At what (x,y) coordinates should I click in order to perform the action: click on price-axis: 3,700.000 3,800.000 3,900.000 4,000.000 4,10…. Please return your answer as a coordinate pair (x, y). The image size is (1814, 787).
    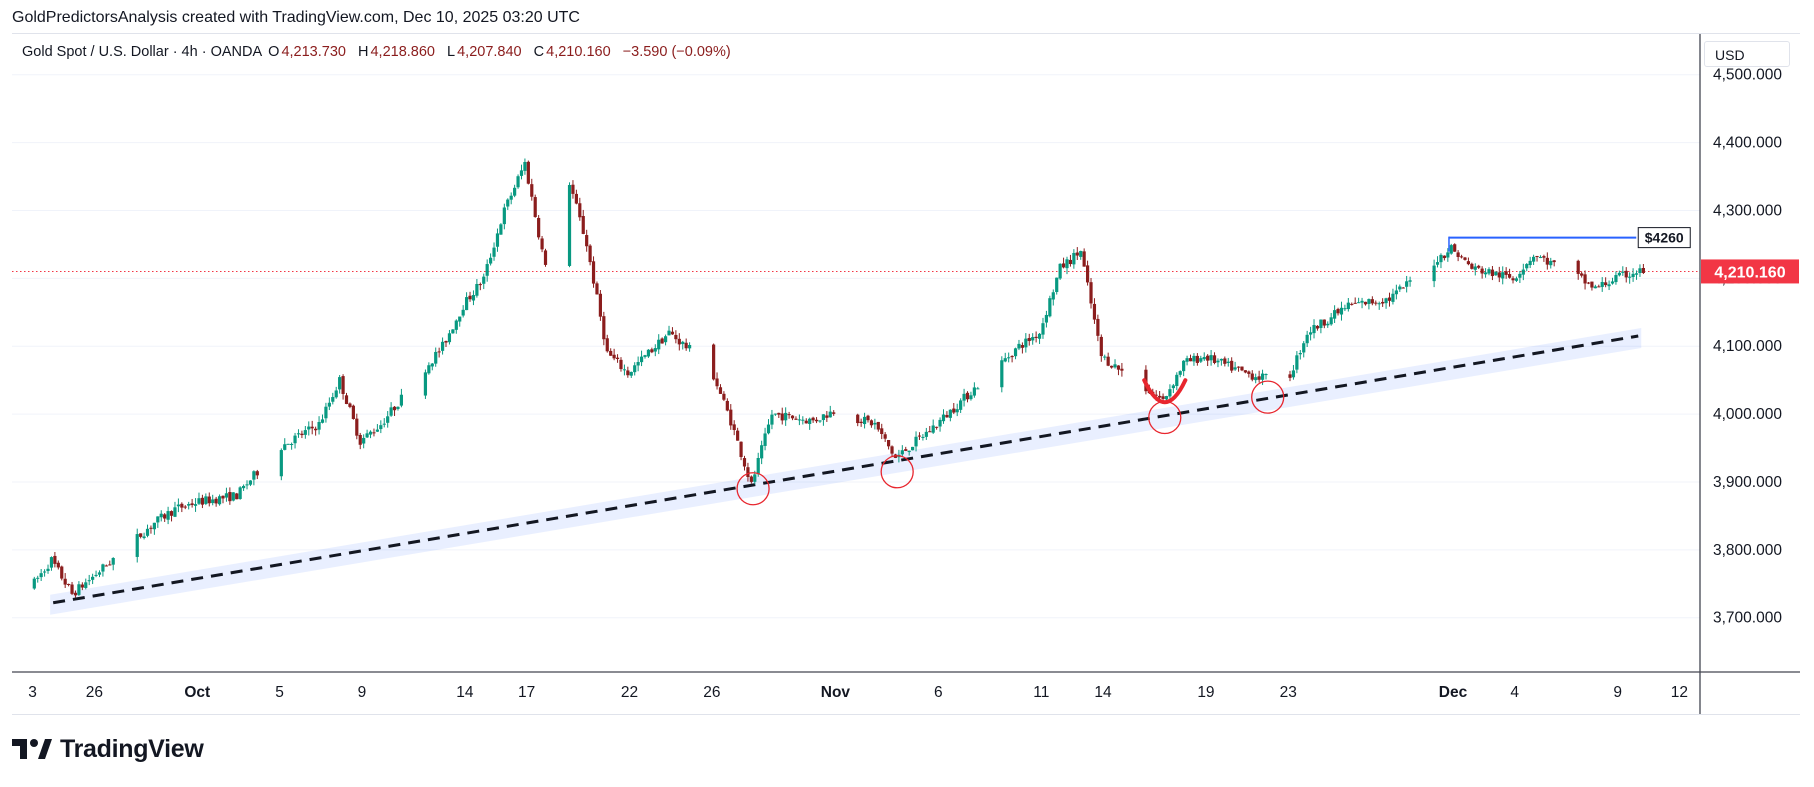
    Looking at the image, I should click on (1749, 374).